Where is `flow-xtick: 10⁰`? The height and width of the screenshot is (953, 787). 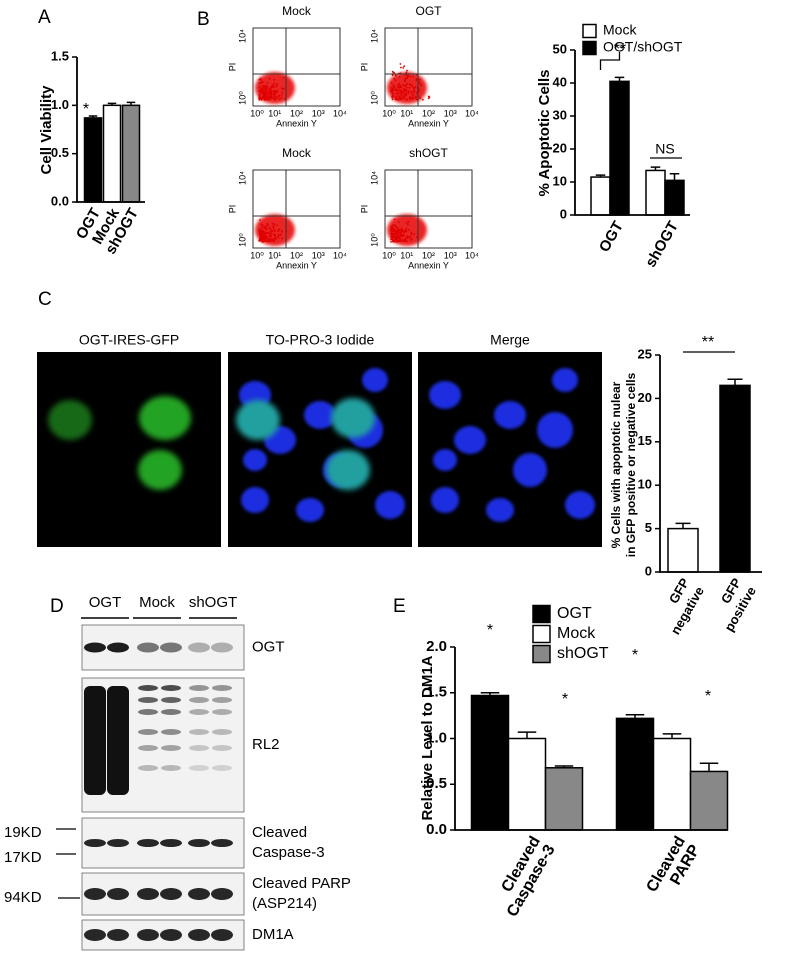
flow-xtick: 10⁰ is located at coordinates (257, 255).